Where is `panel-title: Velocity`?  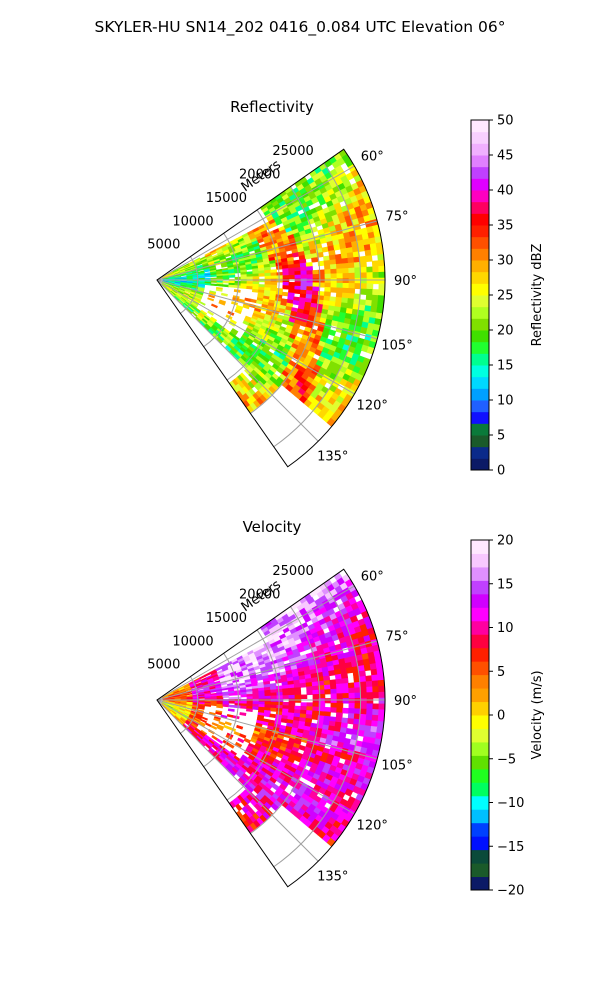 panel-title: Velocity is located at coordinates (272, 527).